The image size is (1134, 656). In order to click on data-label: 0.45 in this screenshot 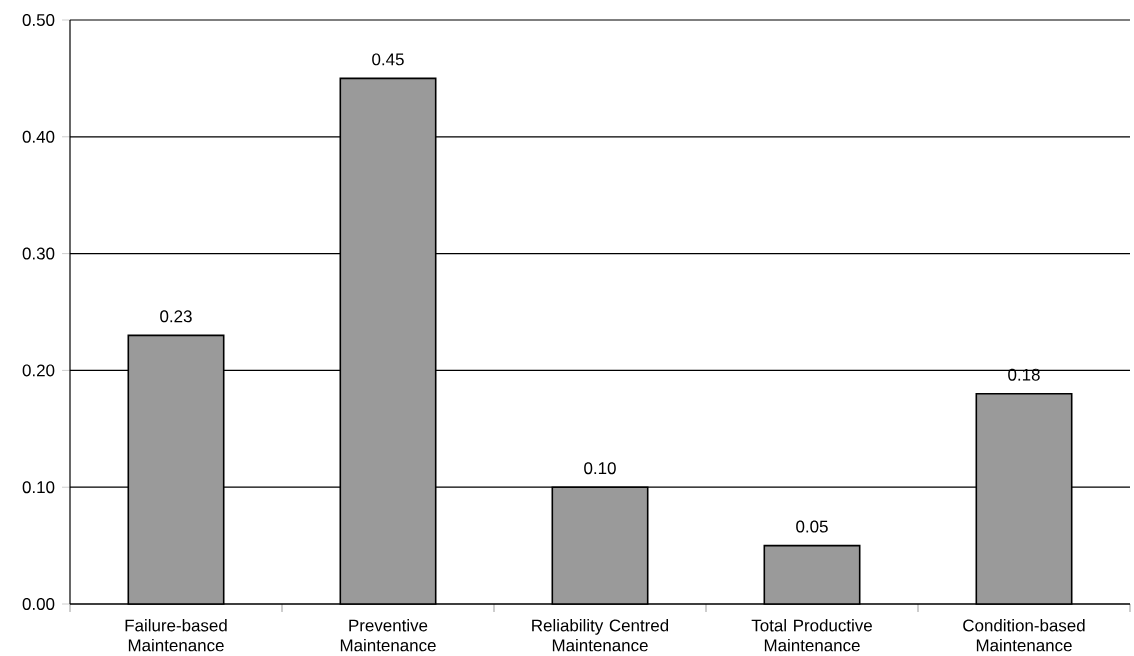, I will do `click(388, 59)`.